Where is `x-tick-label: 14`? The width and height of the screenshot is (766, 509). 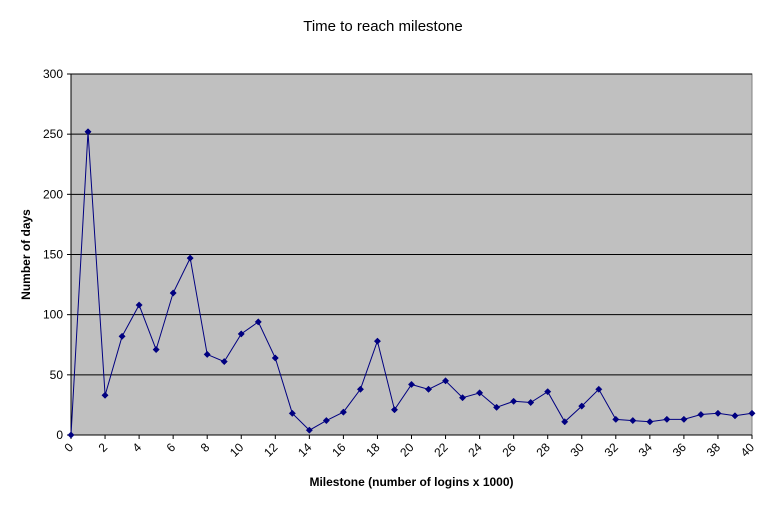 x-tick-label: 14 is located at coordinates (305, 450).